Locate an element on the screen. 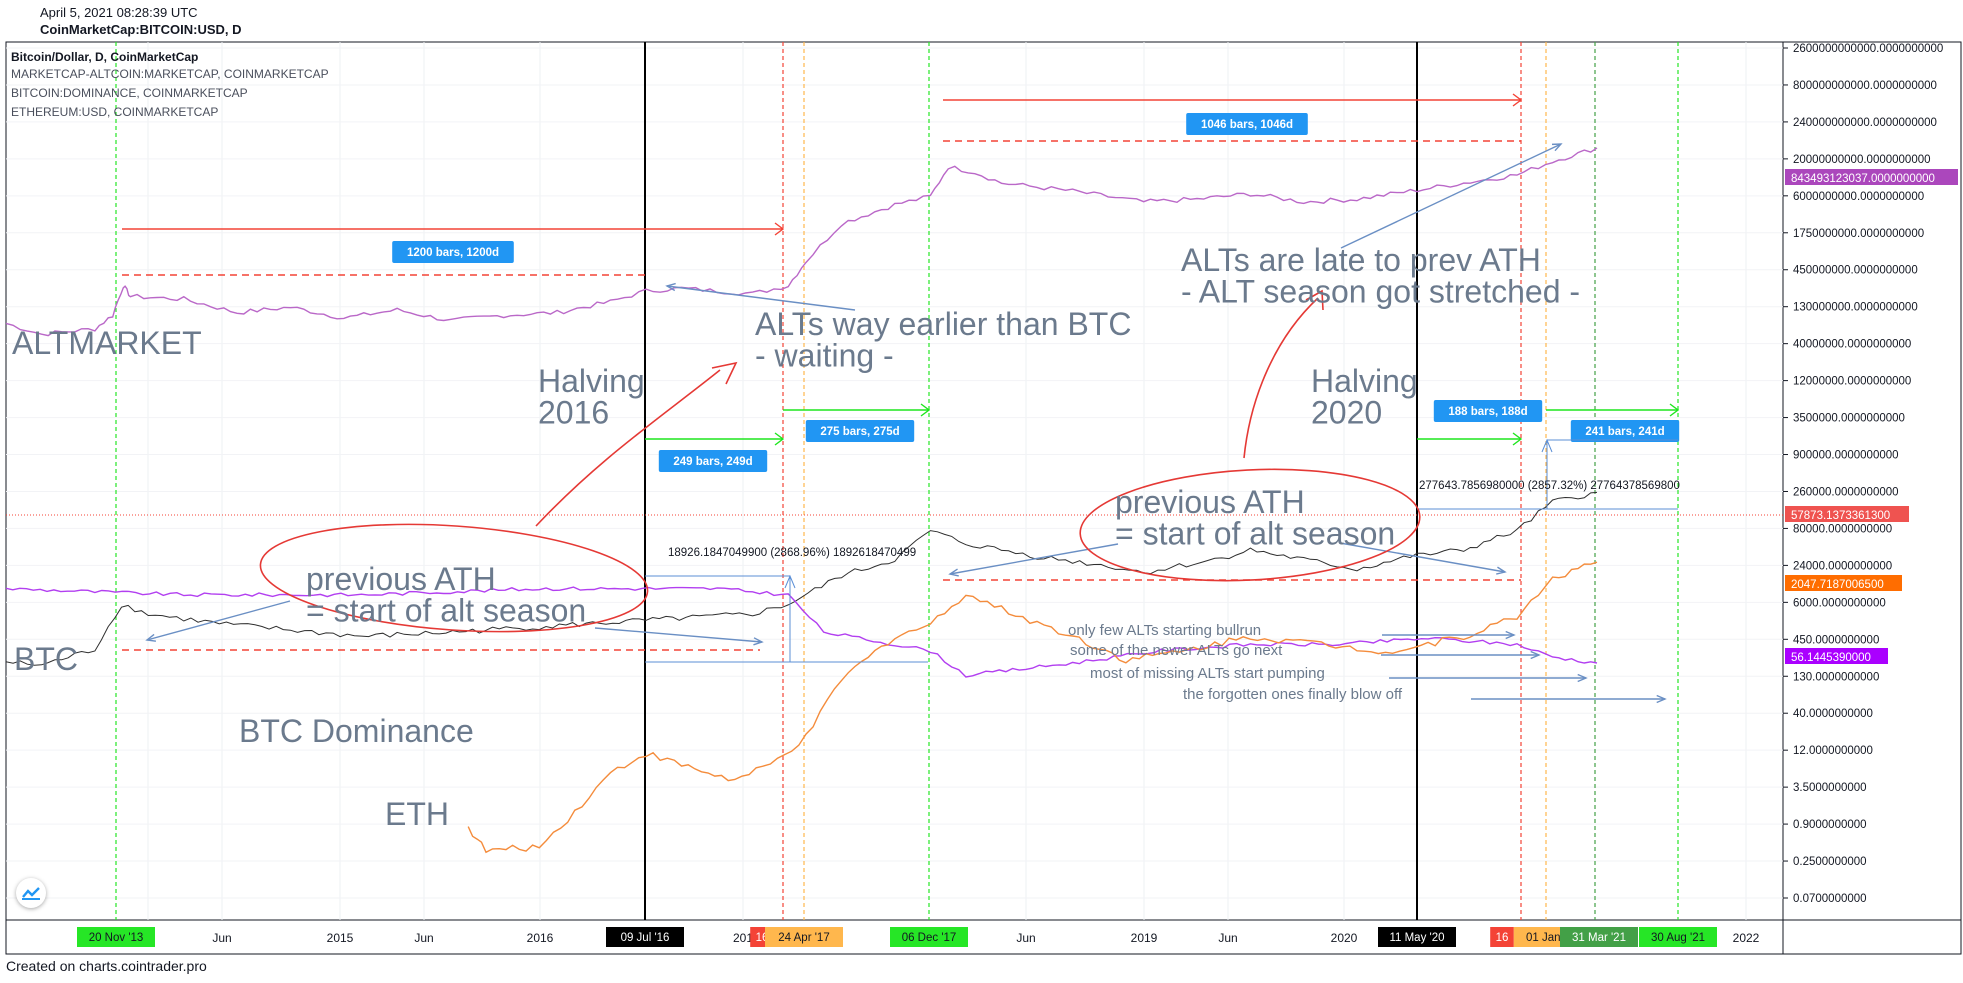 The height and width of the screenshot is (983, 1963). ath-arrow-left-b-head is located at coordinates (758, 641).